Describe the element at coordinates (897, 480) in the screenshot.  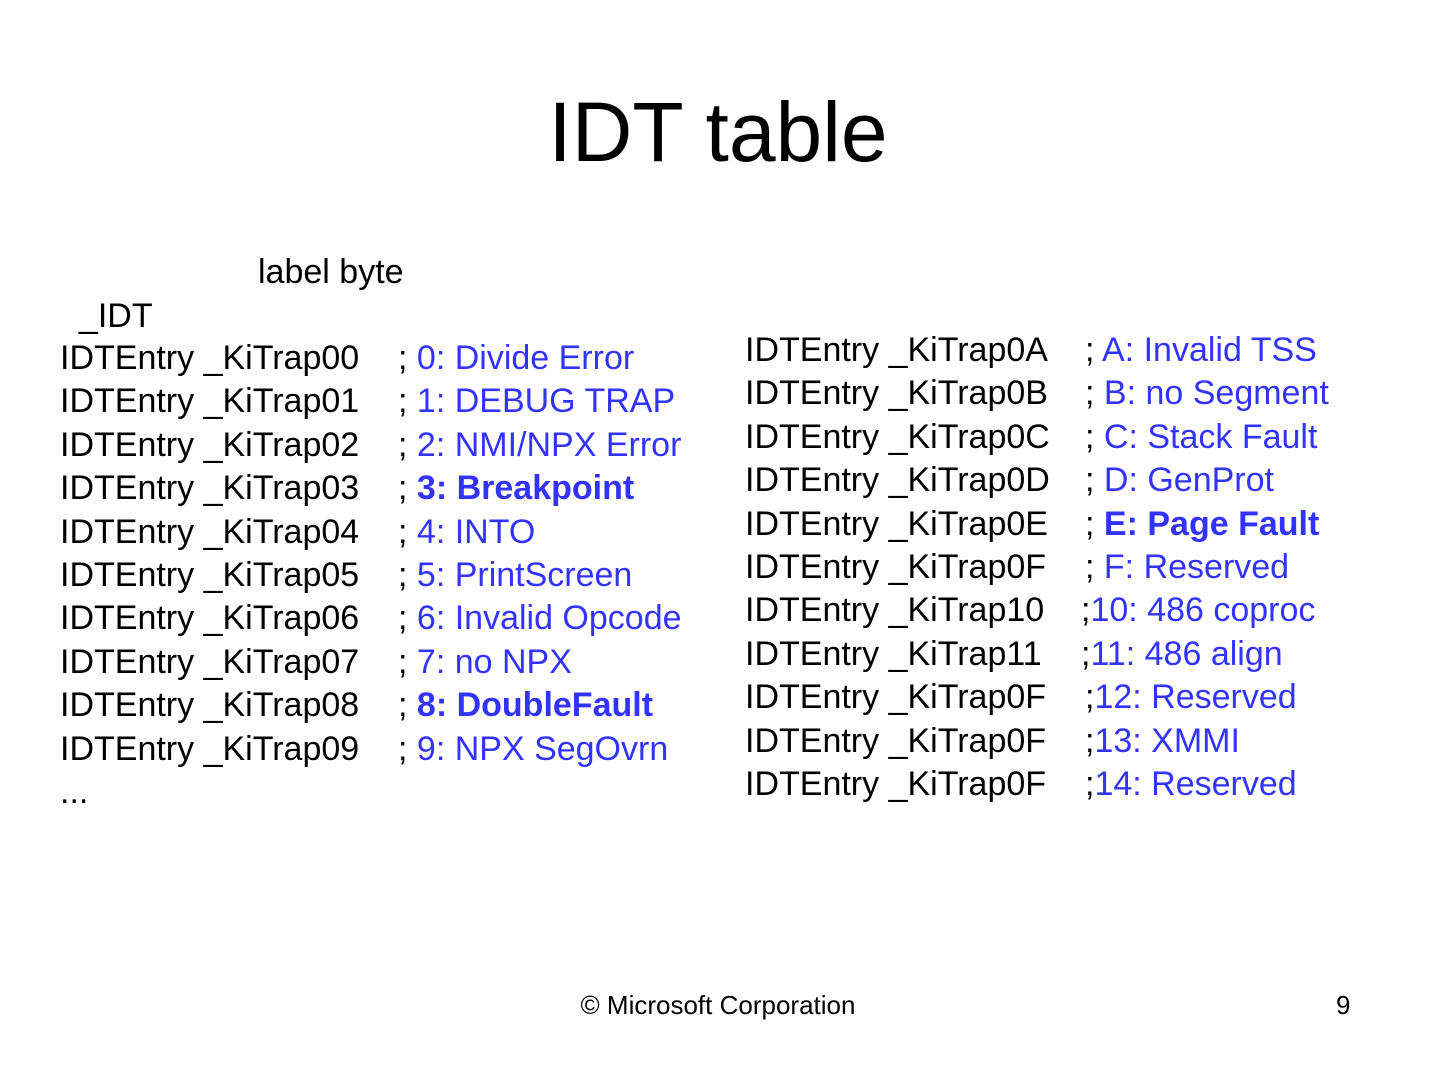
I see `entry-code: IDTEntry _KiTrap0D` at that location.